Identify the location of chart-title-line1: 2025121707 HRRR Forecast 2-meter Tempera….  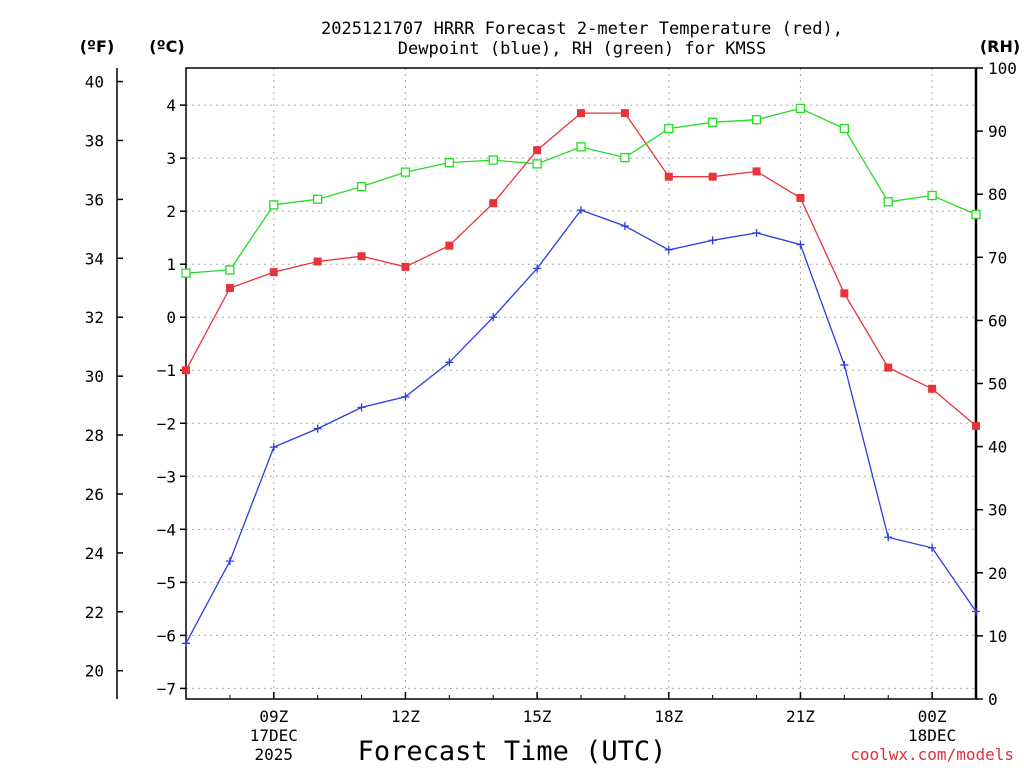
(582, 29).